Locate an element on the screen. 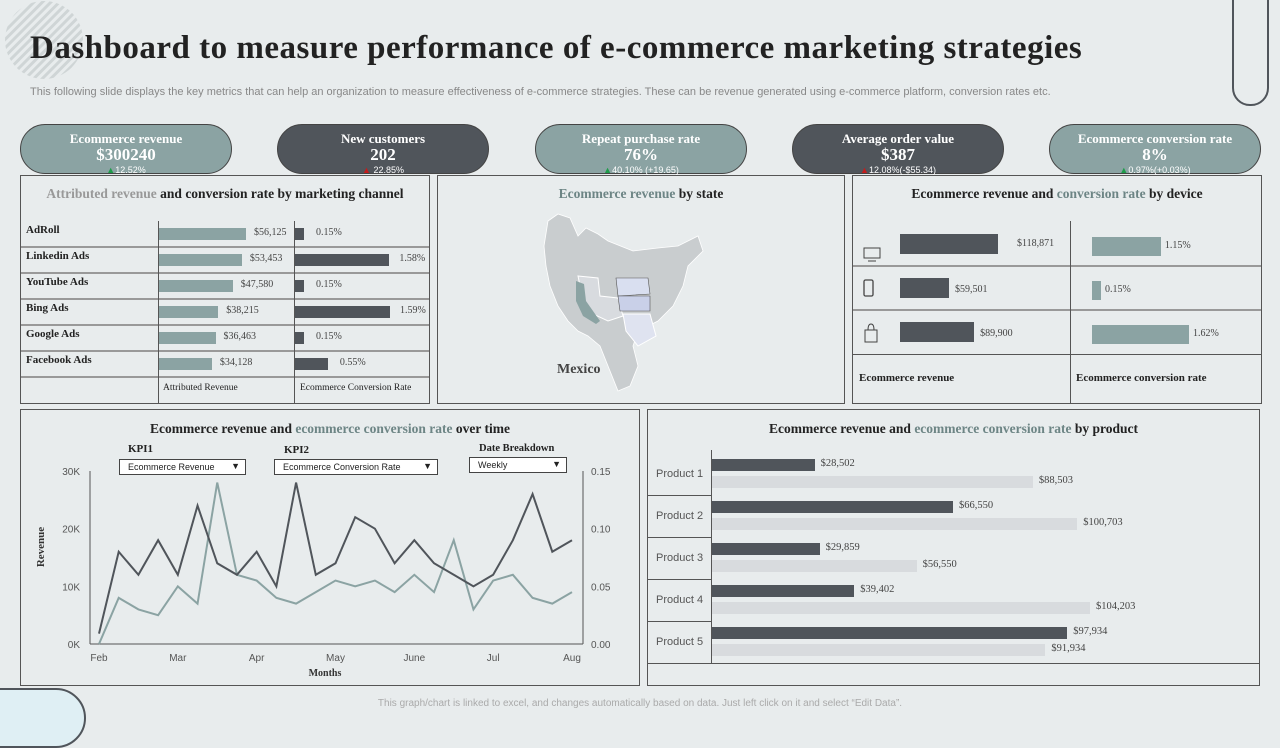 The width and height of the screenshot is (1280, 748). shopping-bag-icon is located at coordinates (871, 335).